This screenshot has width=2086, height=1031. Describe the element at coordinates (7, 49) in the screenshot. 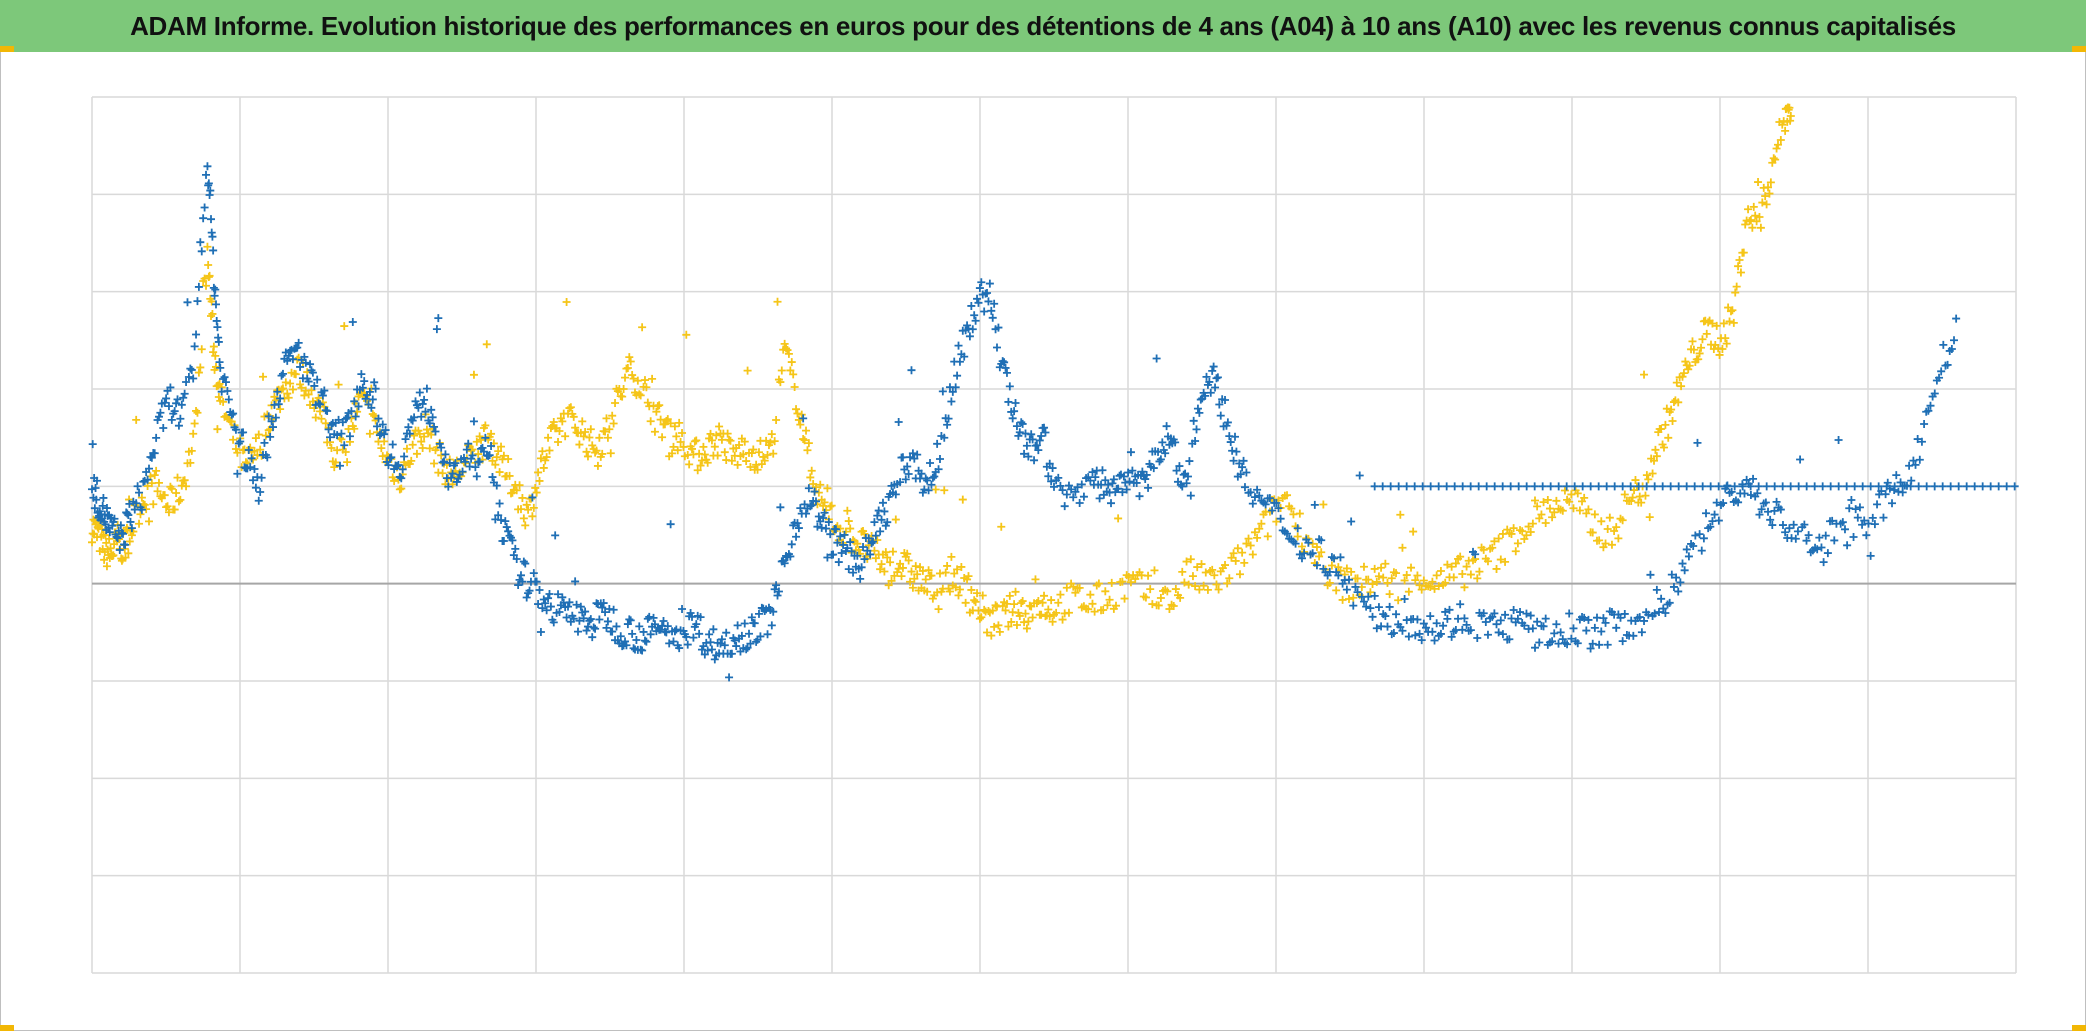

I see `corner-handle-top-left` at that location.